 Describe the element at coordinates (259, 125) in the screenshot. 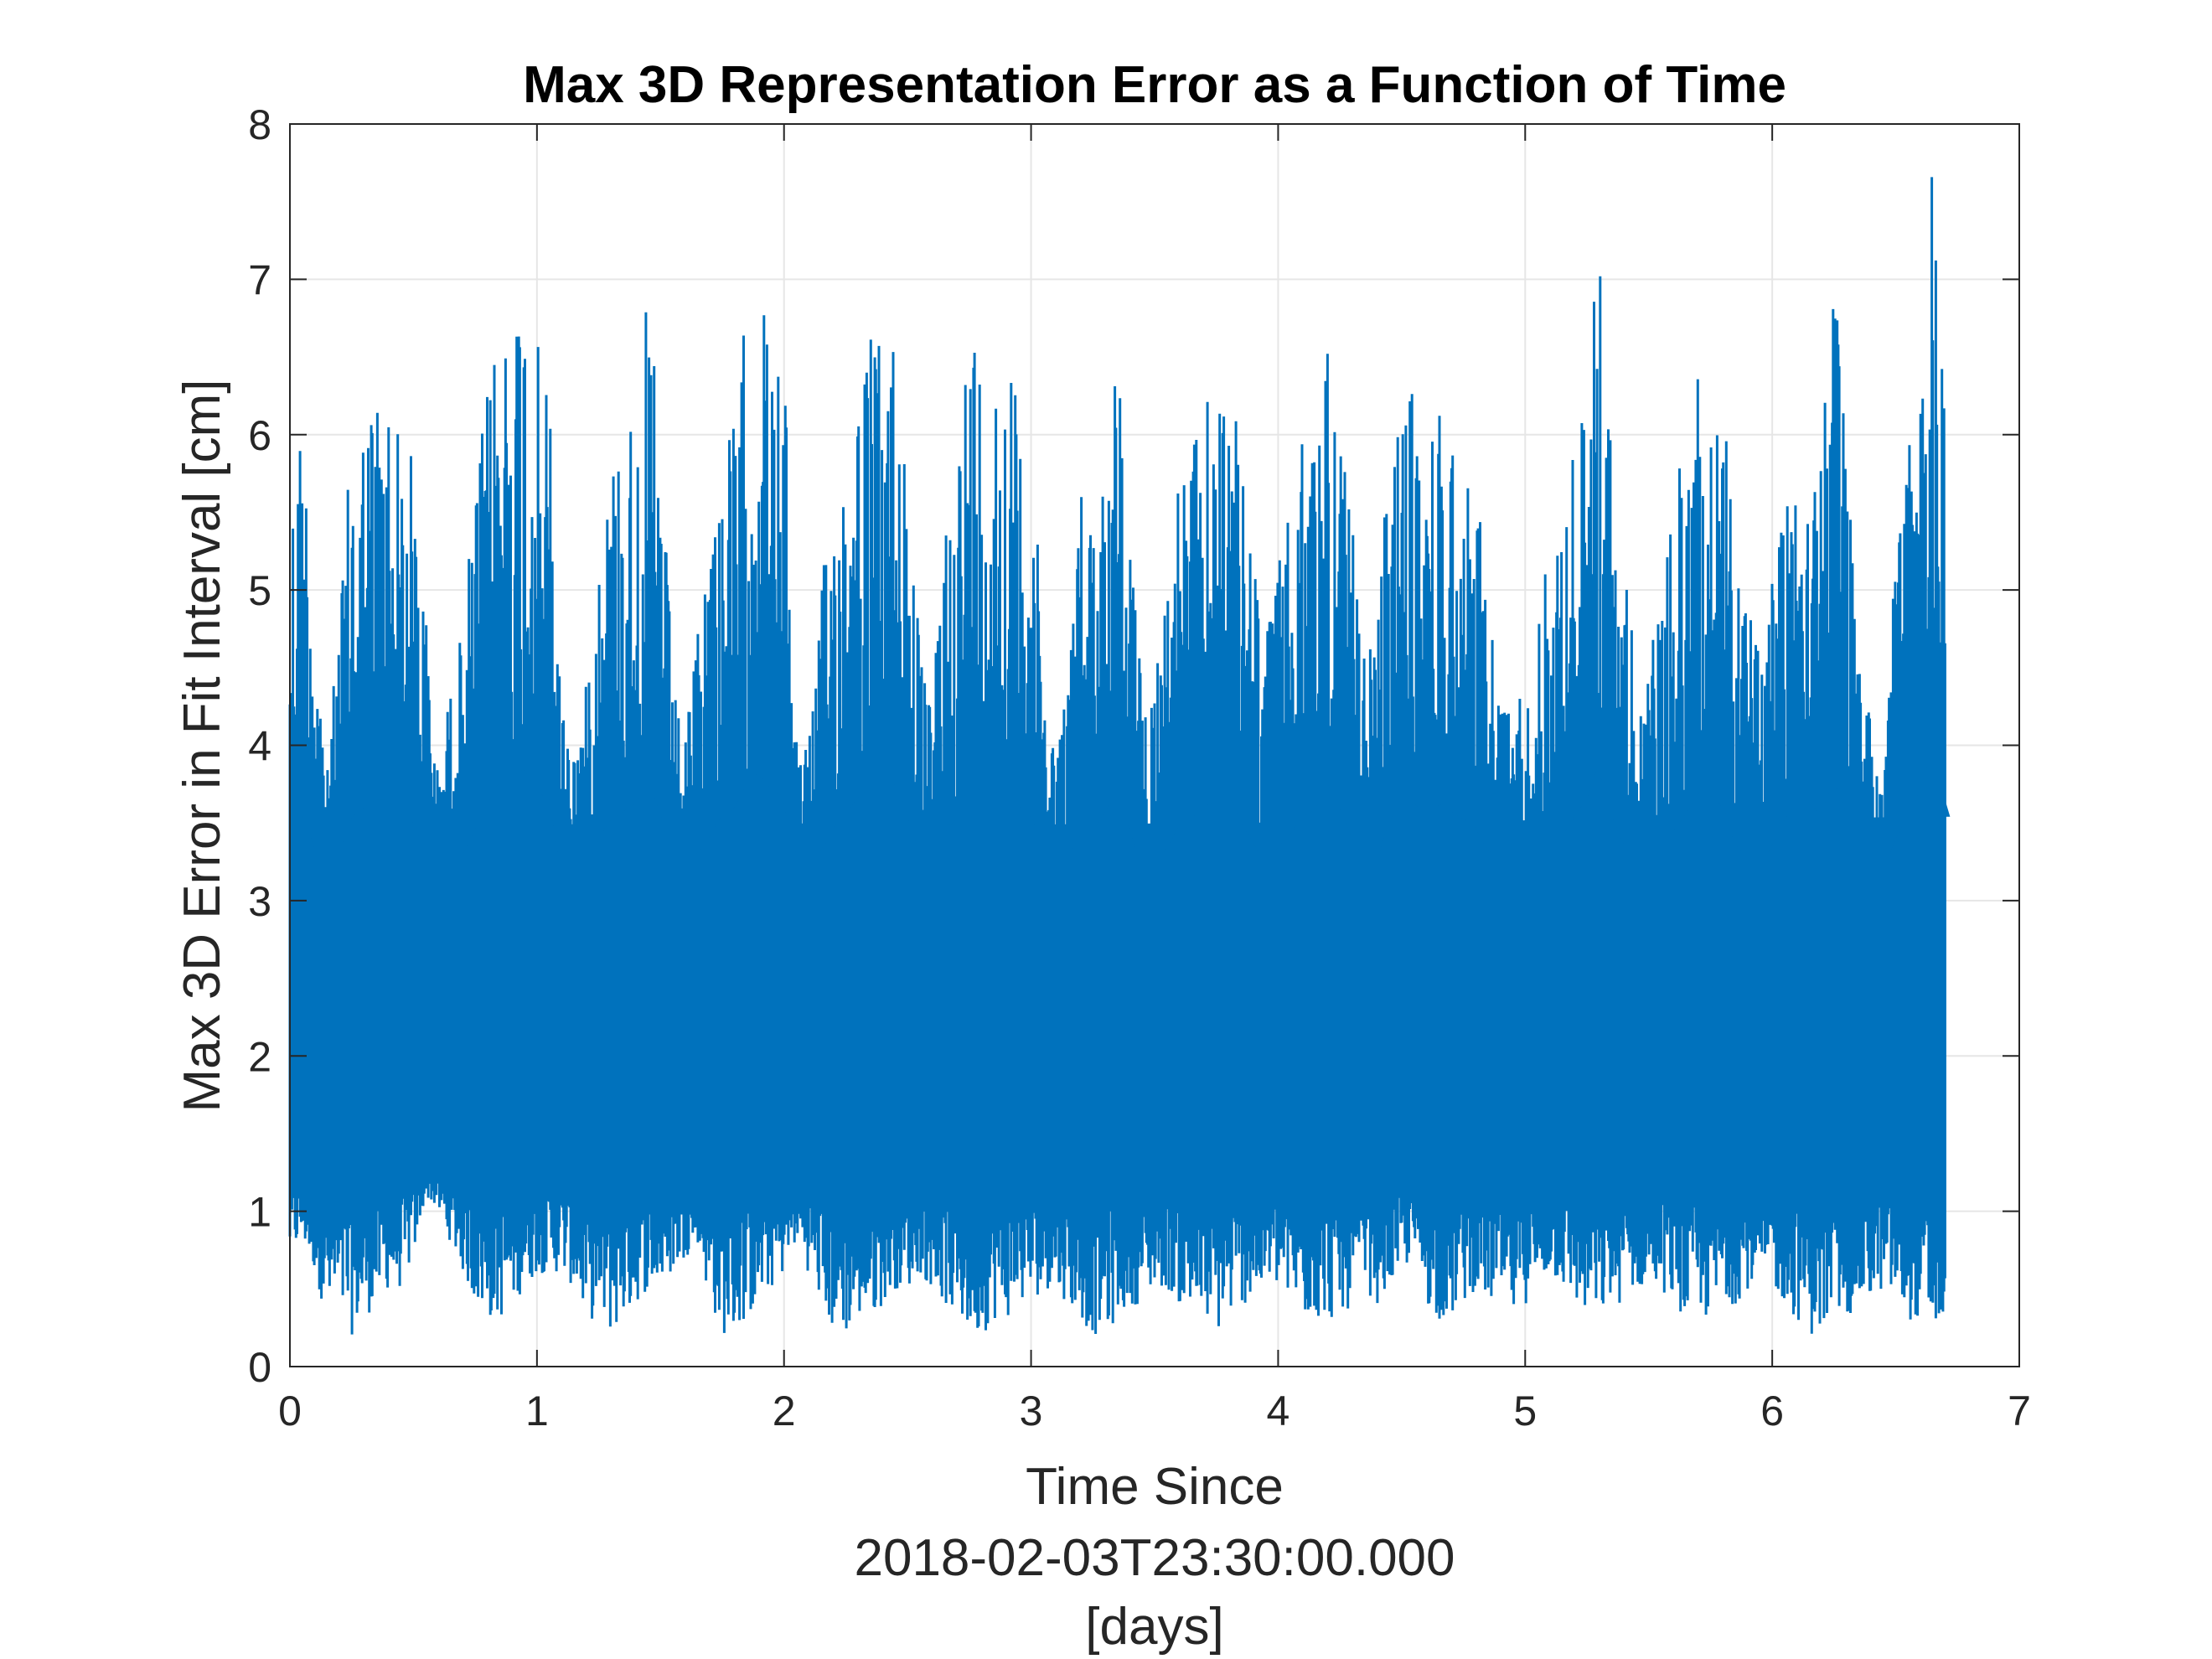

I see `y-tick-label: 8` at that location.